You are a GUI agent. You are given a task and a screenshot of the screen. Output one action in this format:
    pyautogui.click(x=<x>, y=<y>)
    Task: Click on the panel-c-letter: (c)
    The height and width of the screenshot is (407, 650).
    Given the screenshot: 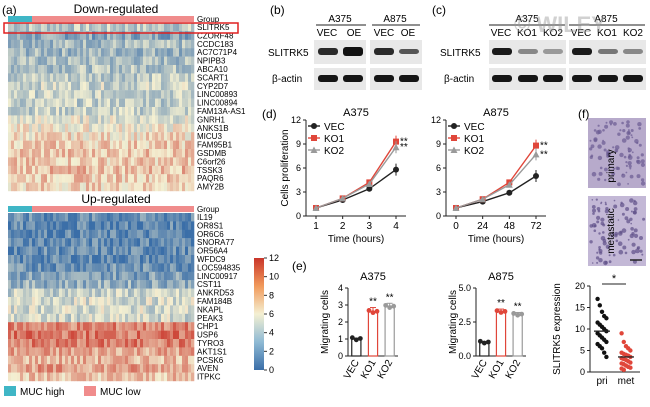 What is the action you would take?
    pyautogui.click(x=439, y=10)
    